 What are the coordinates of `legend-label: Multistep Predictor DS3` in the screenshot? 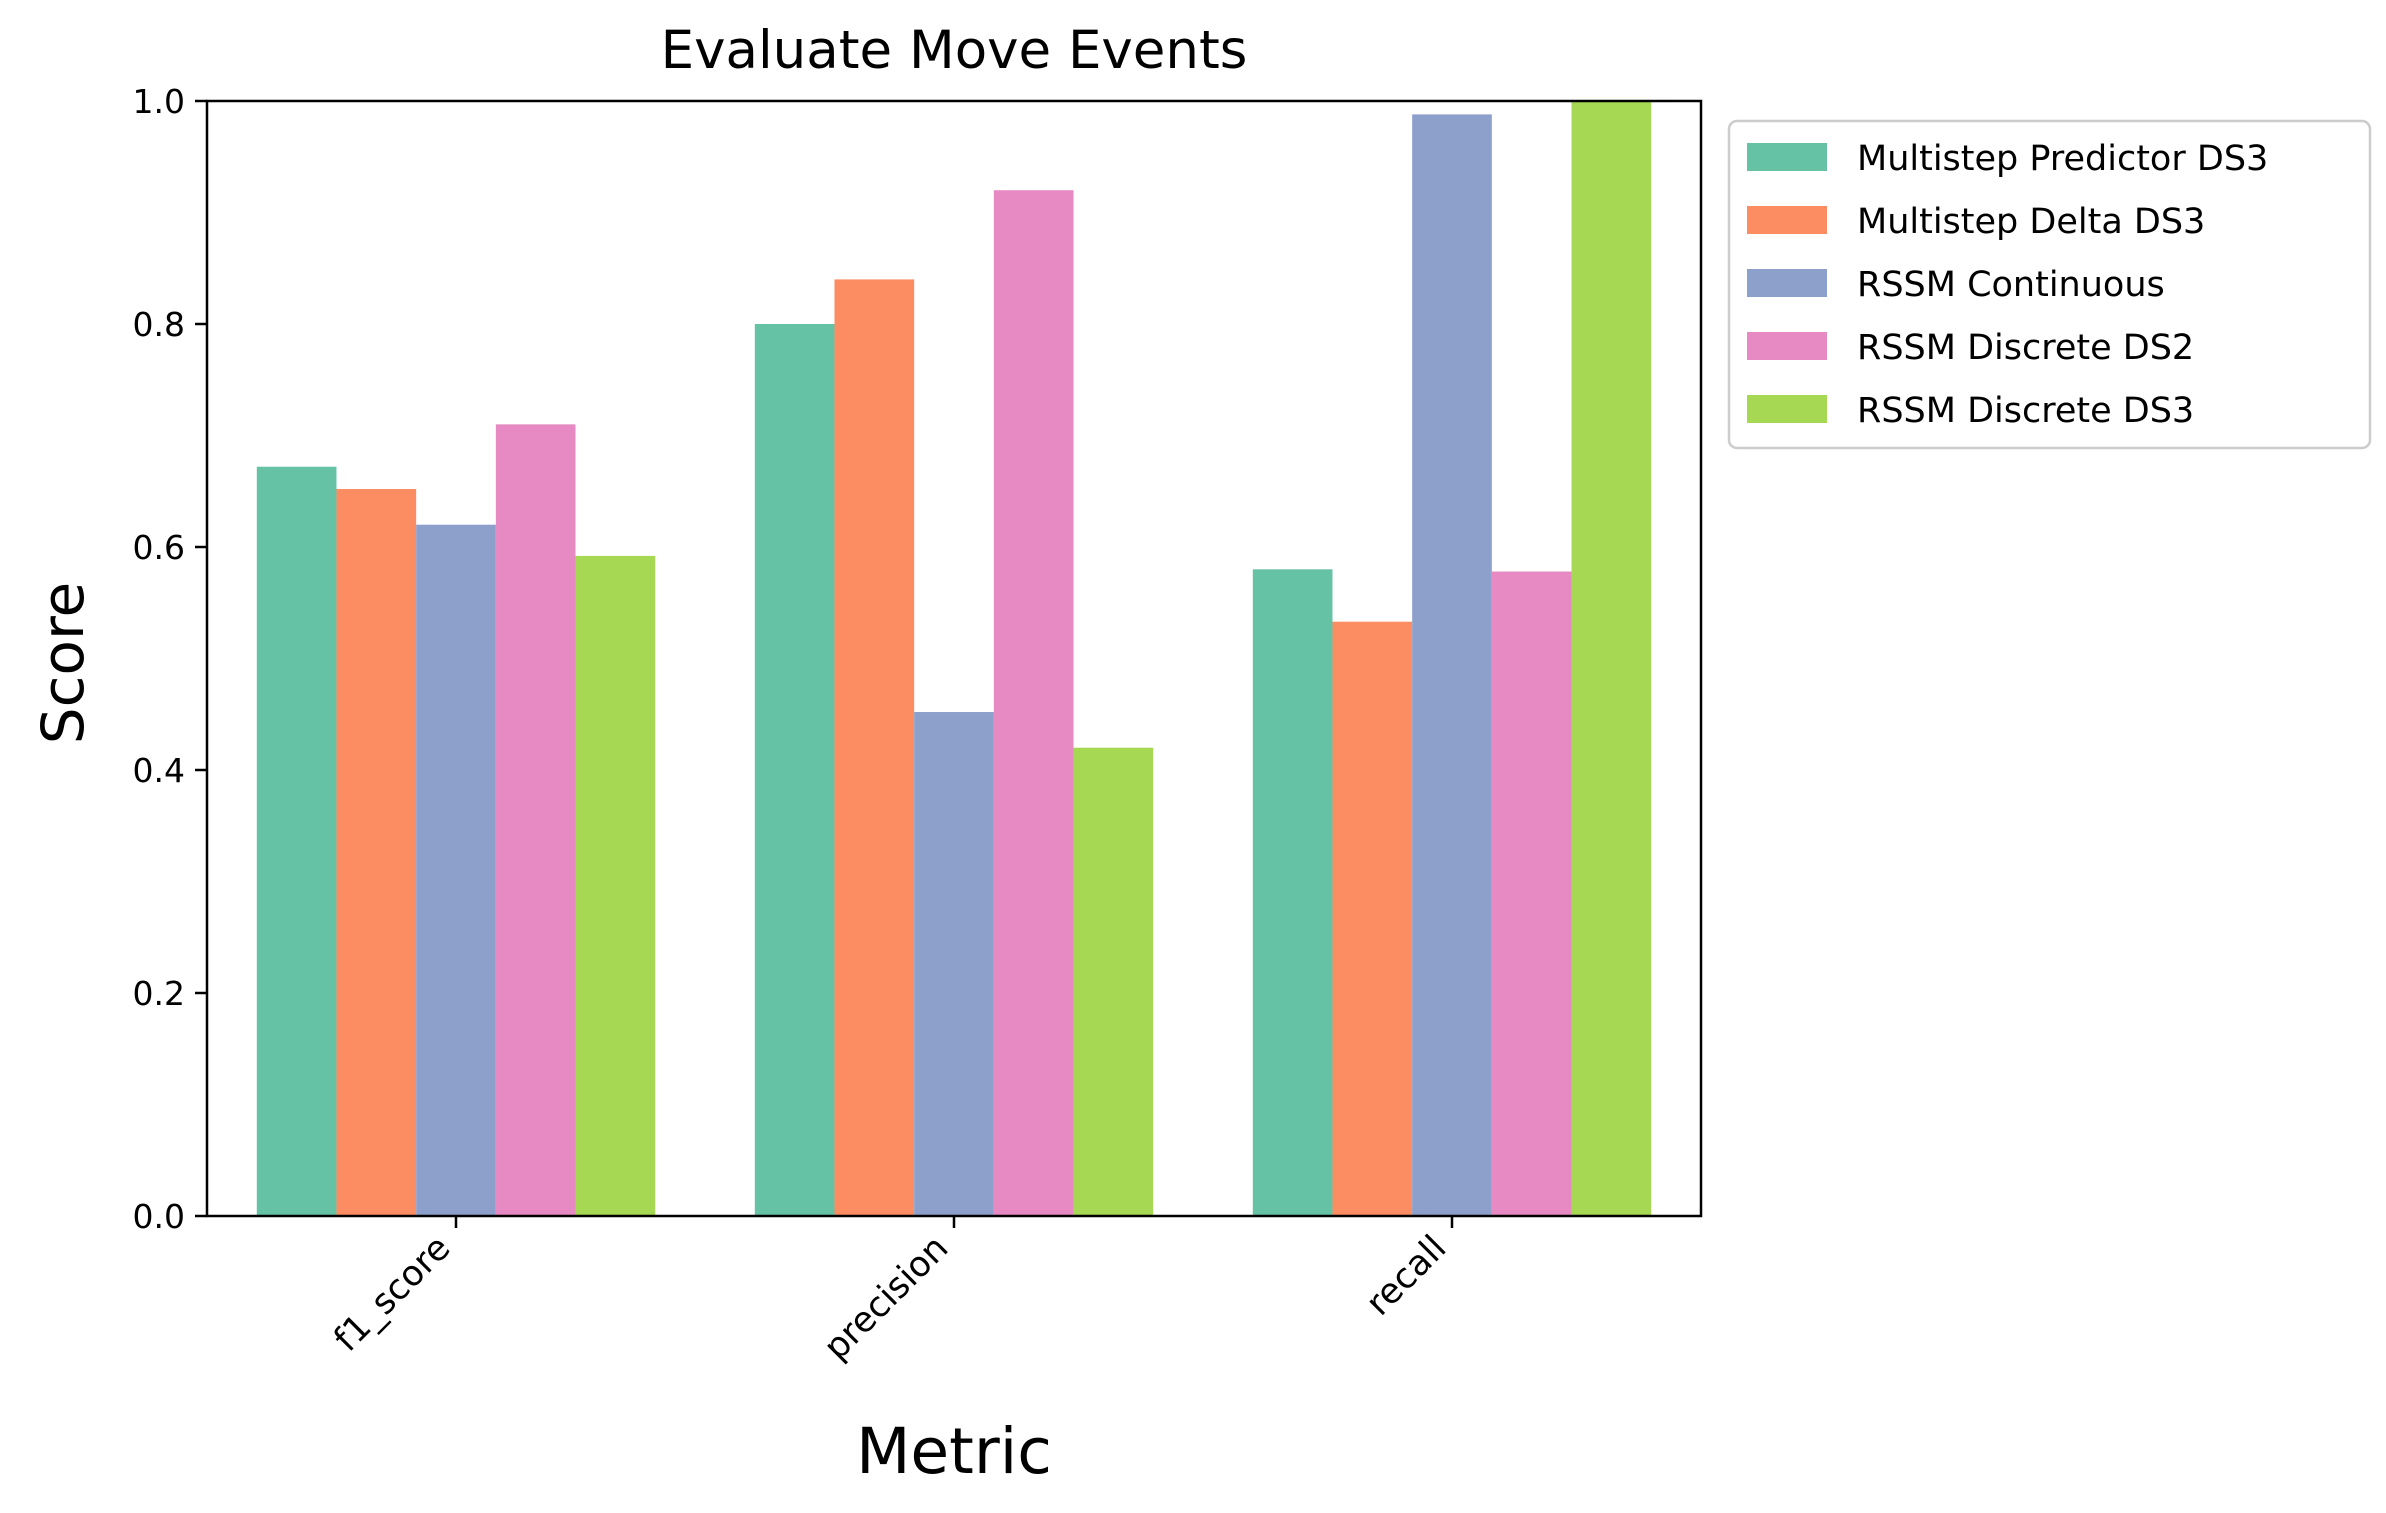 It's located at (2062, 159).